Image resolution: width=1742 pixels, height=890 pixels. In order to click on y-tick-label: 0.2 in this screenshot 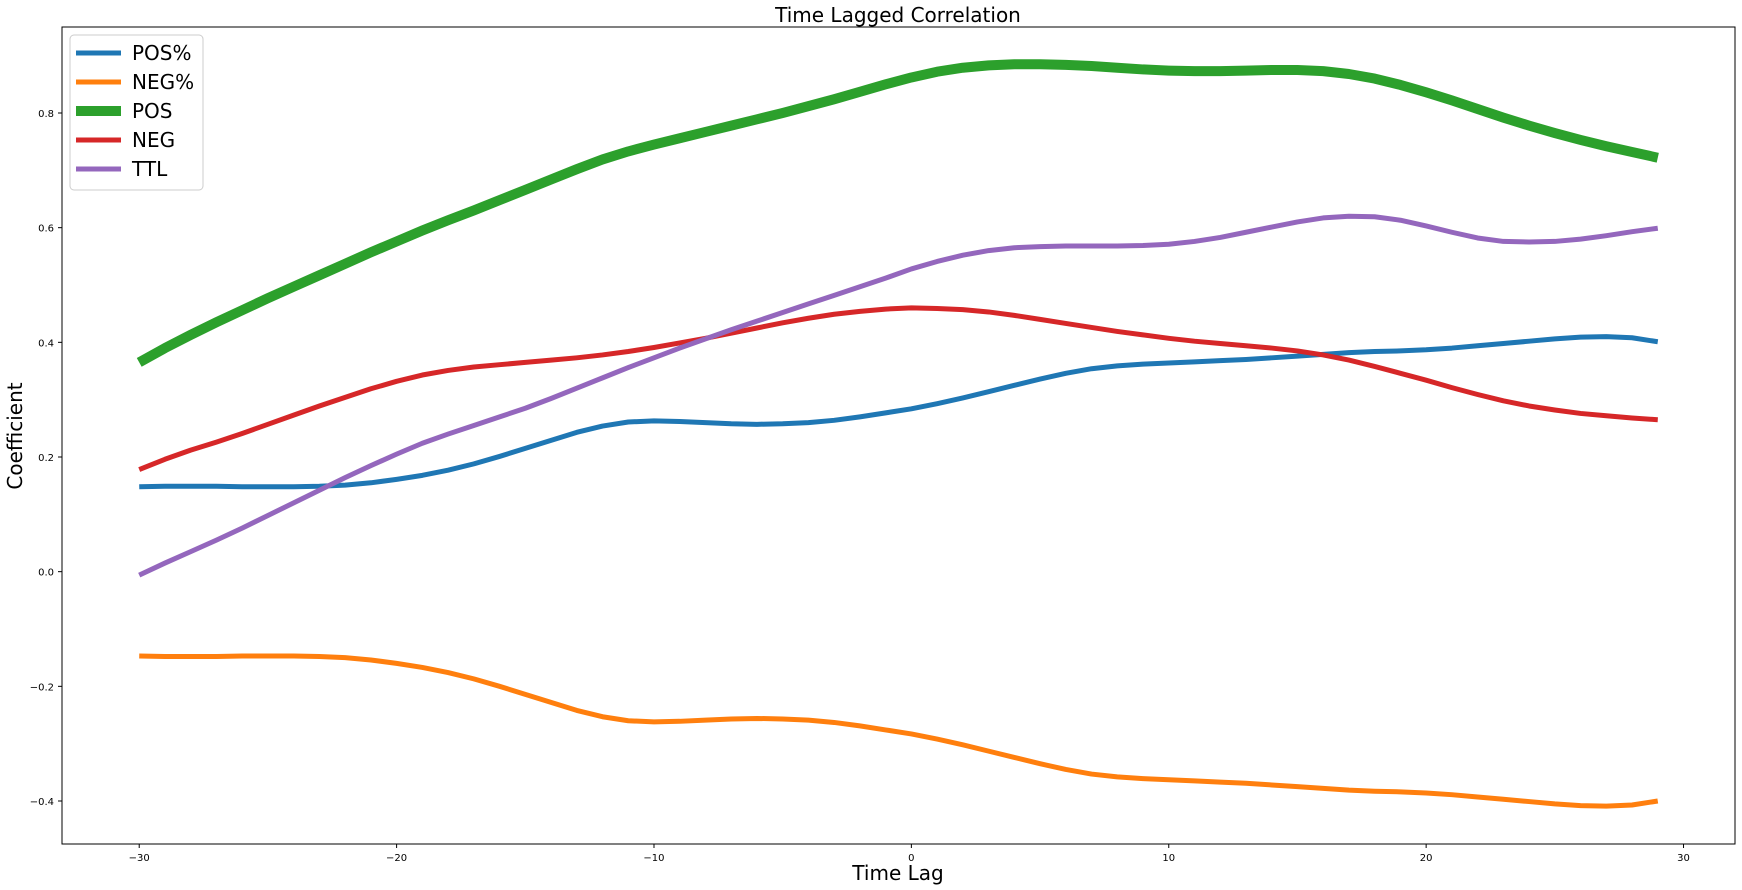, I will do `click(46, 458)`.